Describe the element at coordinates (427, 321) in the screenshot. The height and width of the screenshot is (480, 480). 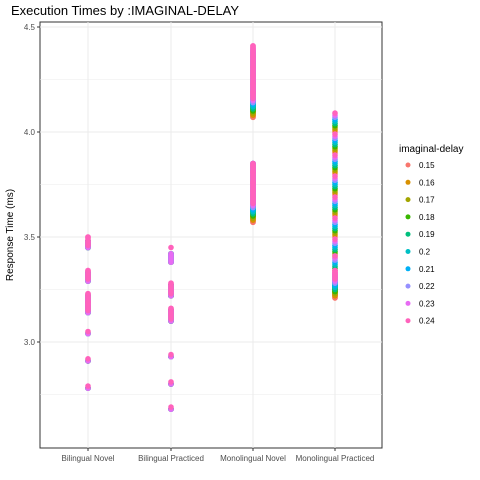
I see `legend-label: 0.24` at that location.